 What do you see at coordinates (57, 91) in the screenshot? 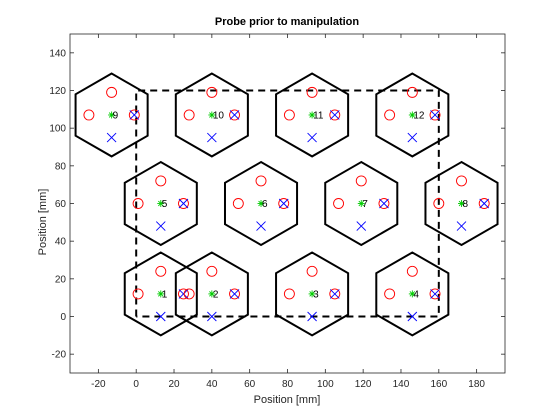
I see `y-tick-label: 120` at bounding box center [57, 91].